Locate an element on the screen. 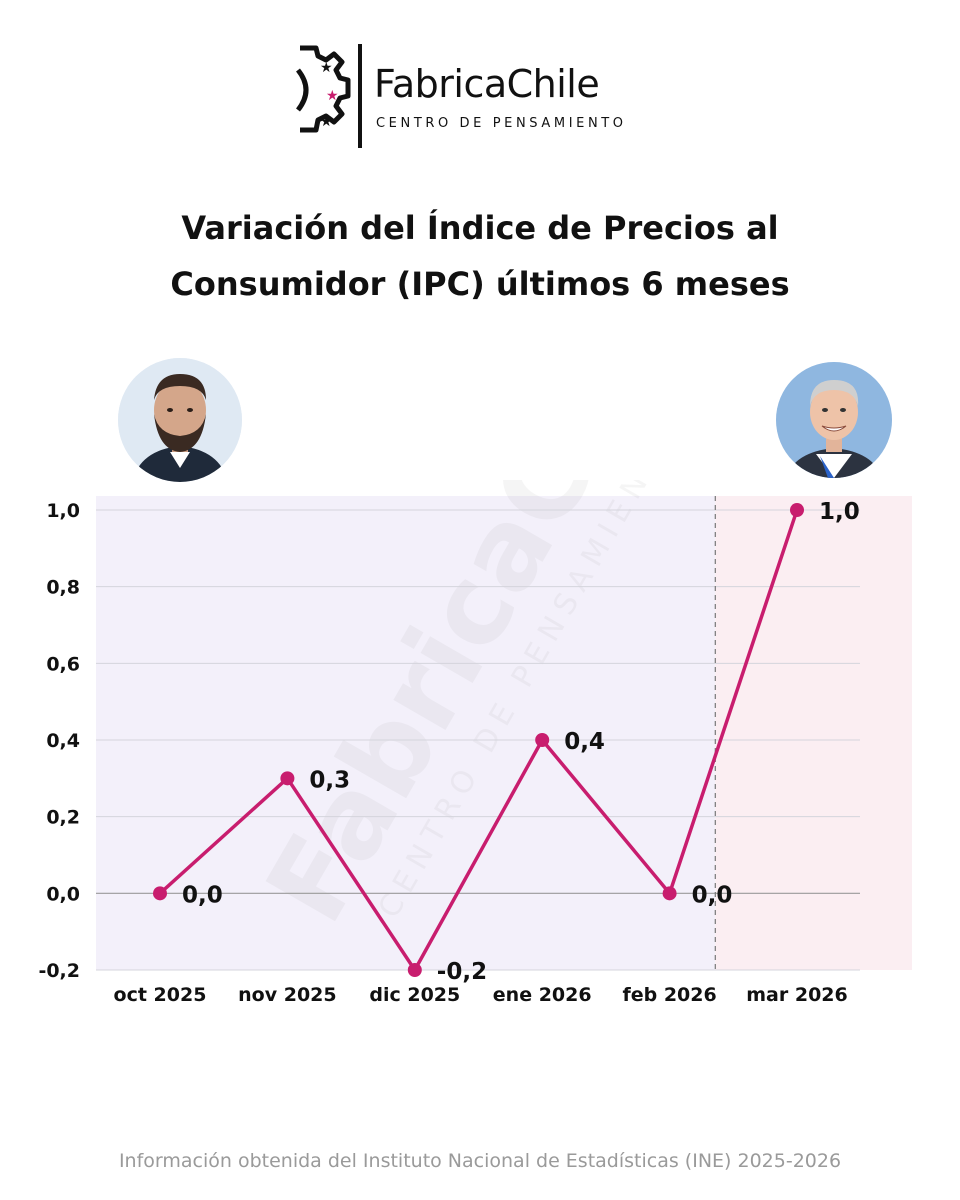 The height and width of the screenshot is (1200, 960). y-tick-label: 0,0 is located at coordinates (63, 894).